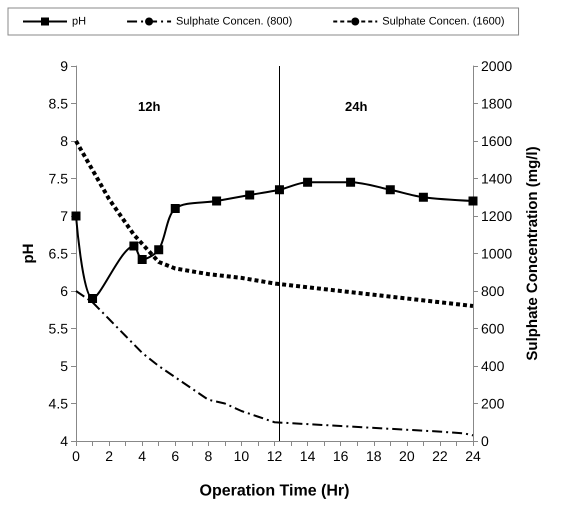 Image resolution: width=574 pixels, height=506 pixels. I want to click on y2-tick-label: 0, so click(485, 441).